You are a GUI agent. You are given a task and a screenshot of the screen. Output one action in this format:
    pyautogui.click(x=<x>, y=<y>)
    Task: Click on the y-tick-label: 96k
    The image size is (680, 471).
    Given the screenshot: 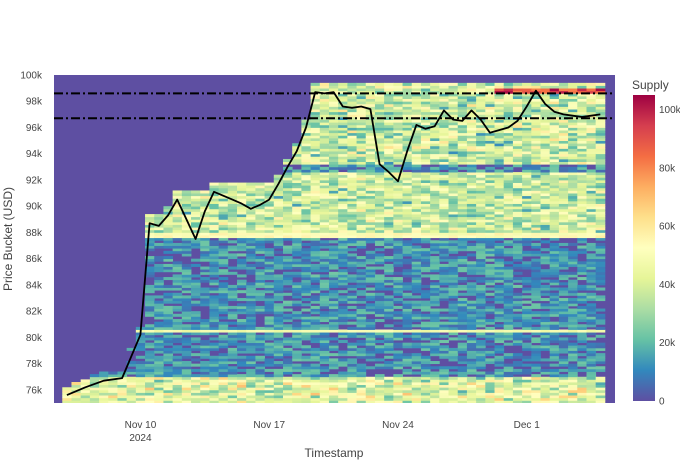 What is the action you would take?
    pyautogui.click(x=34, y=128)
    